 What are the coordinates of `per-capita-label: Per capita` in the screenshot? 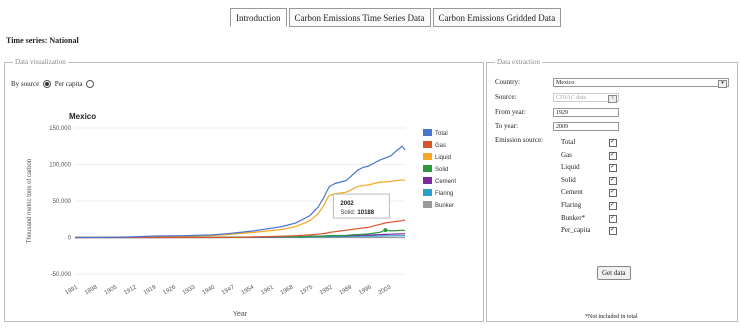 It's located at (68, 84).